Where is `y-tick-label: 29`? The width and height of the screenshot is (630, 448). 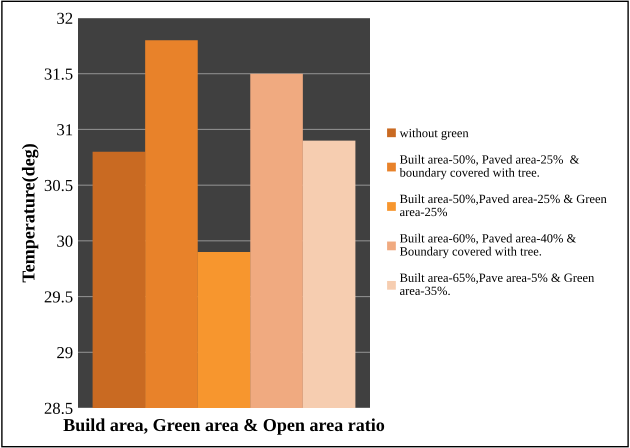
y-tick-label: 29 is located at coordinates (64, 352).